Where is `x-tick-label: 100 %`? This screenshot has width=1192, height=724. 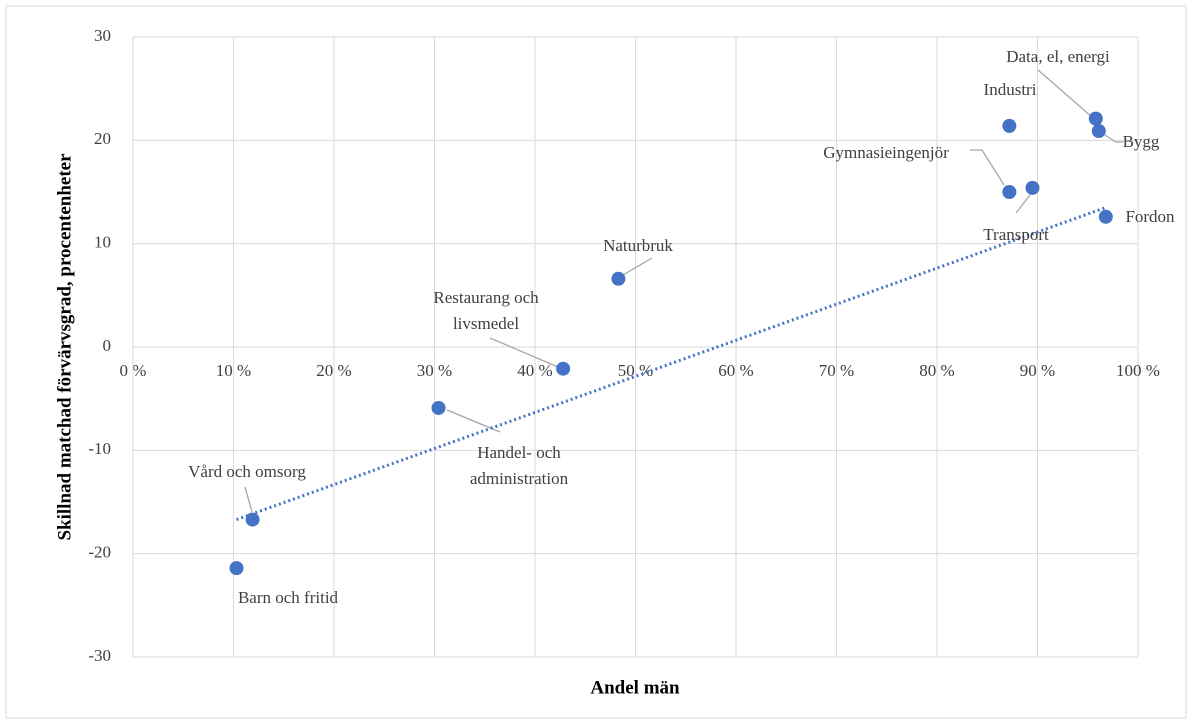 x-tick-label: 100 % is located at coordinates (1138, 370).